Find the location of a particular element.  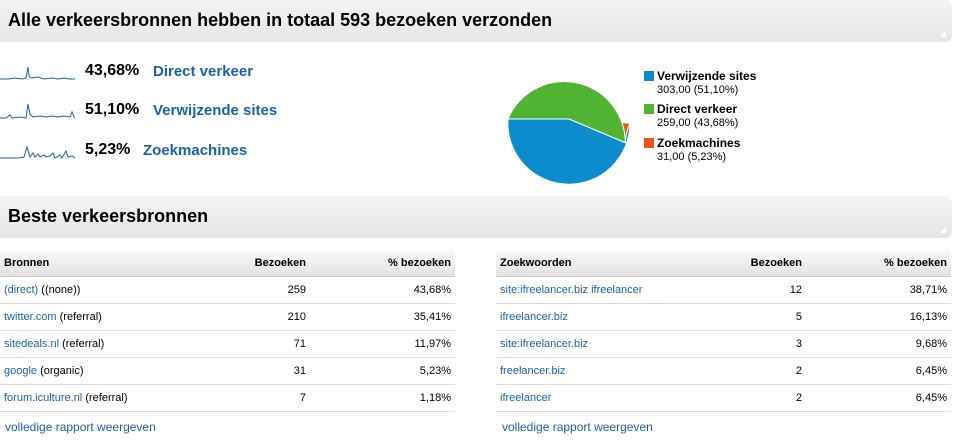

percent-cell: 35,41% is located at coordinates (382, 317).